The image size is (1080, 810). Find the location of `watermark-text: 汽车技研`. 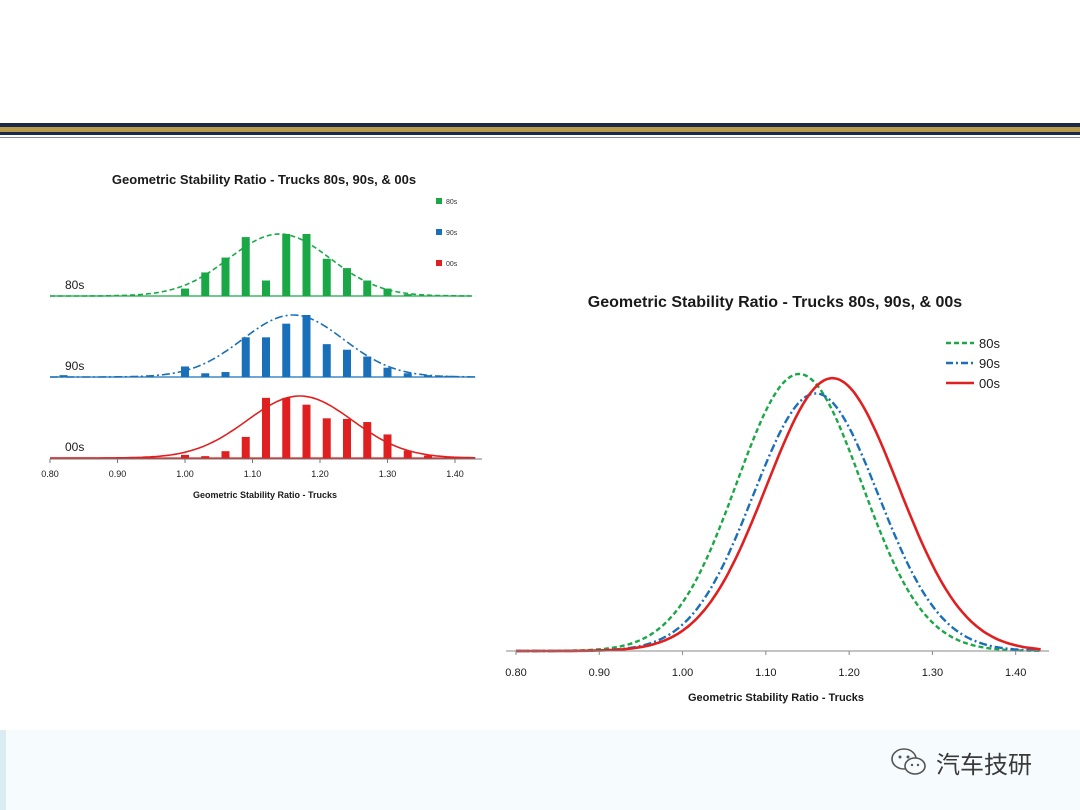

watermark-text: 汽车技研 is located at coordinates (984, 764).